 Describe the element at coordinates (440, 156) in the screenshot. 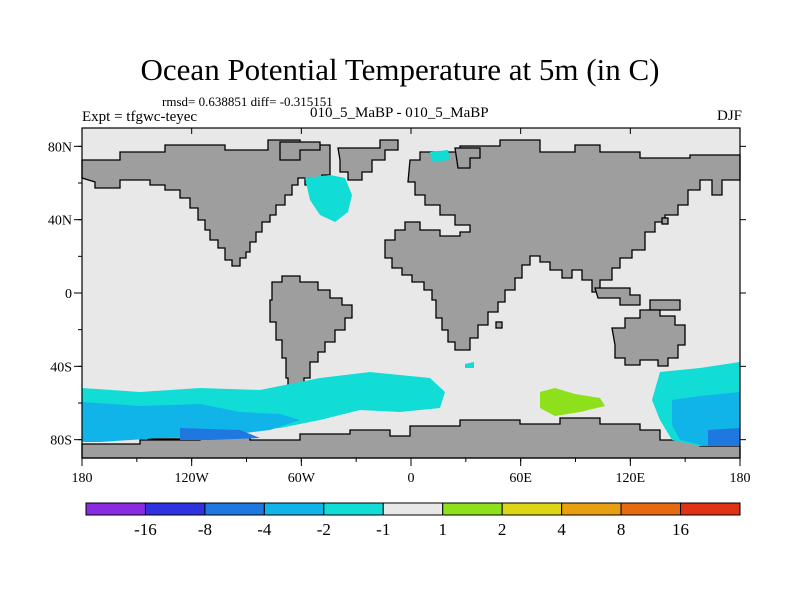

I see `anomaly-cold-arctic` at that location.